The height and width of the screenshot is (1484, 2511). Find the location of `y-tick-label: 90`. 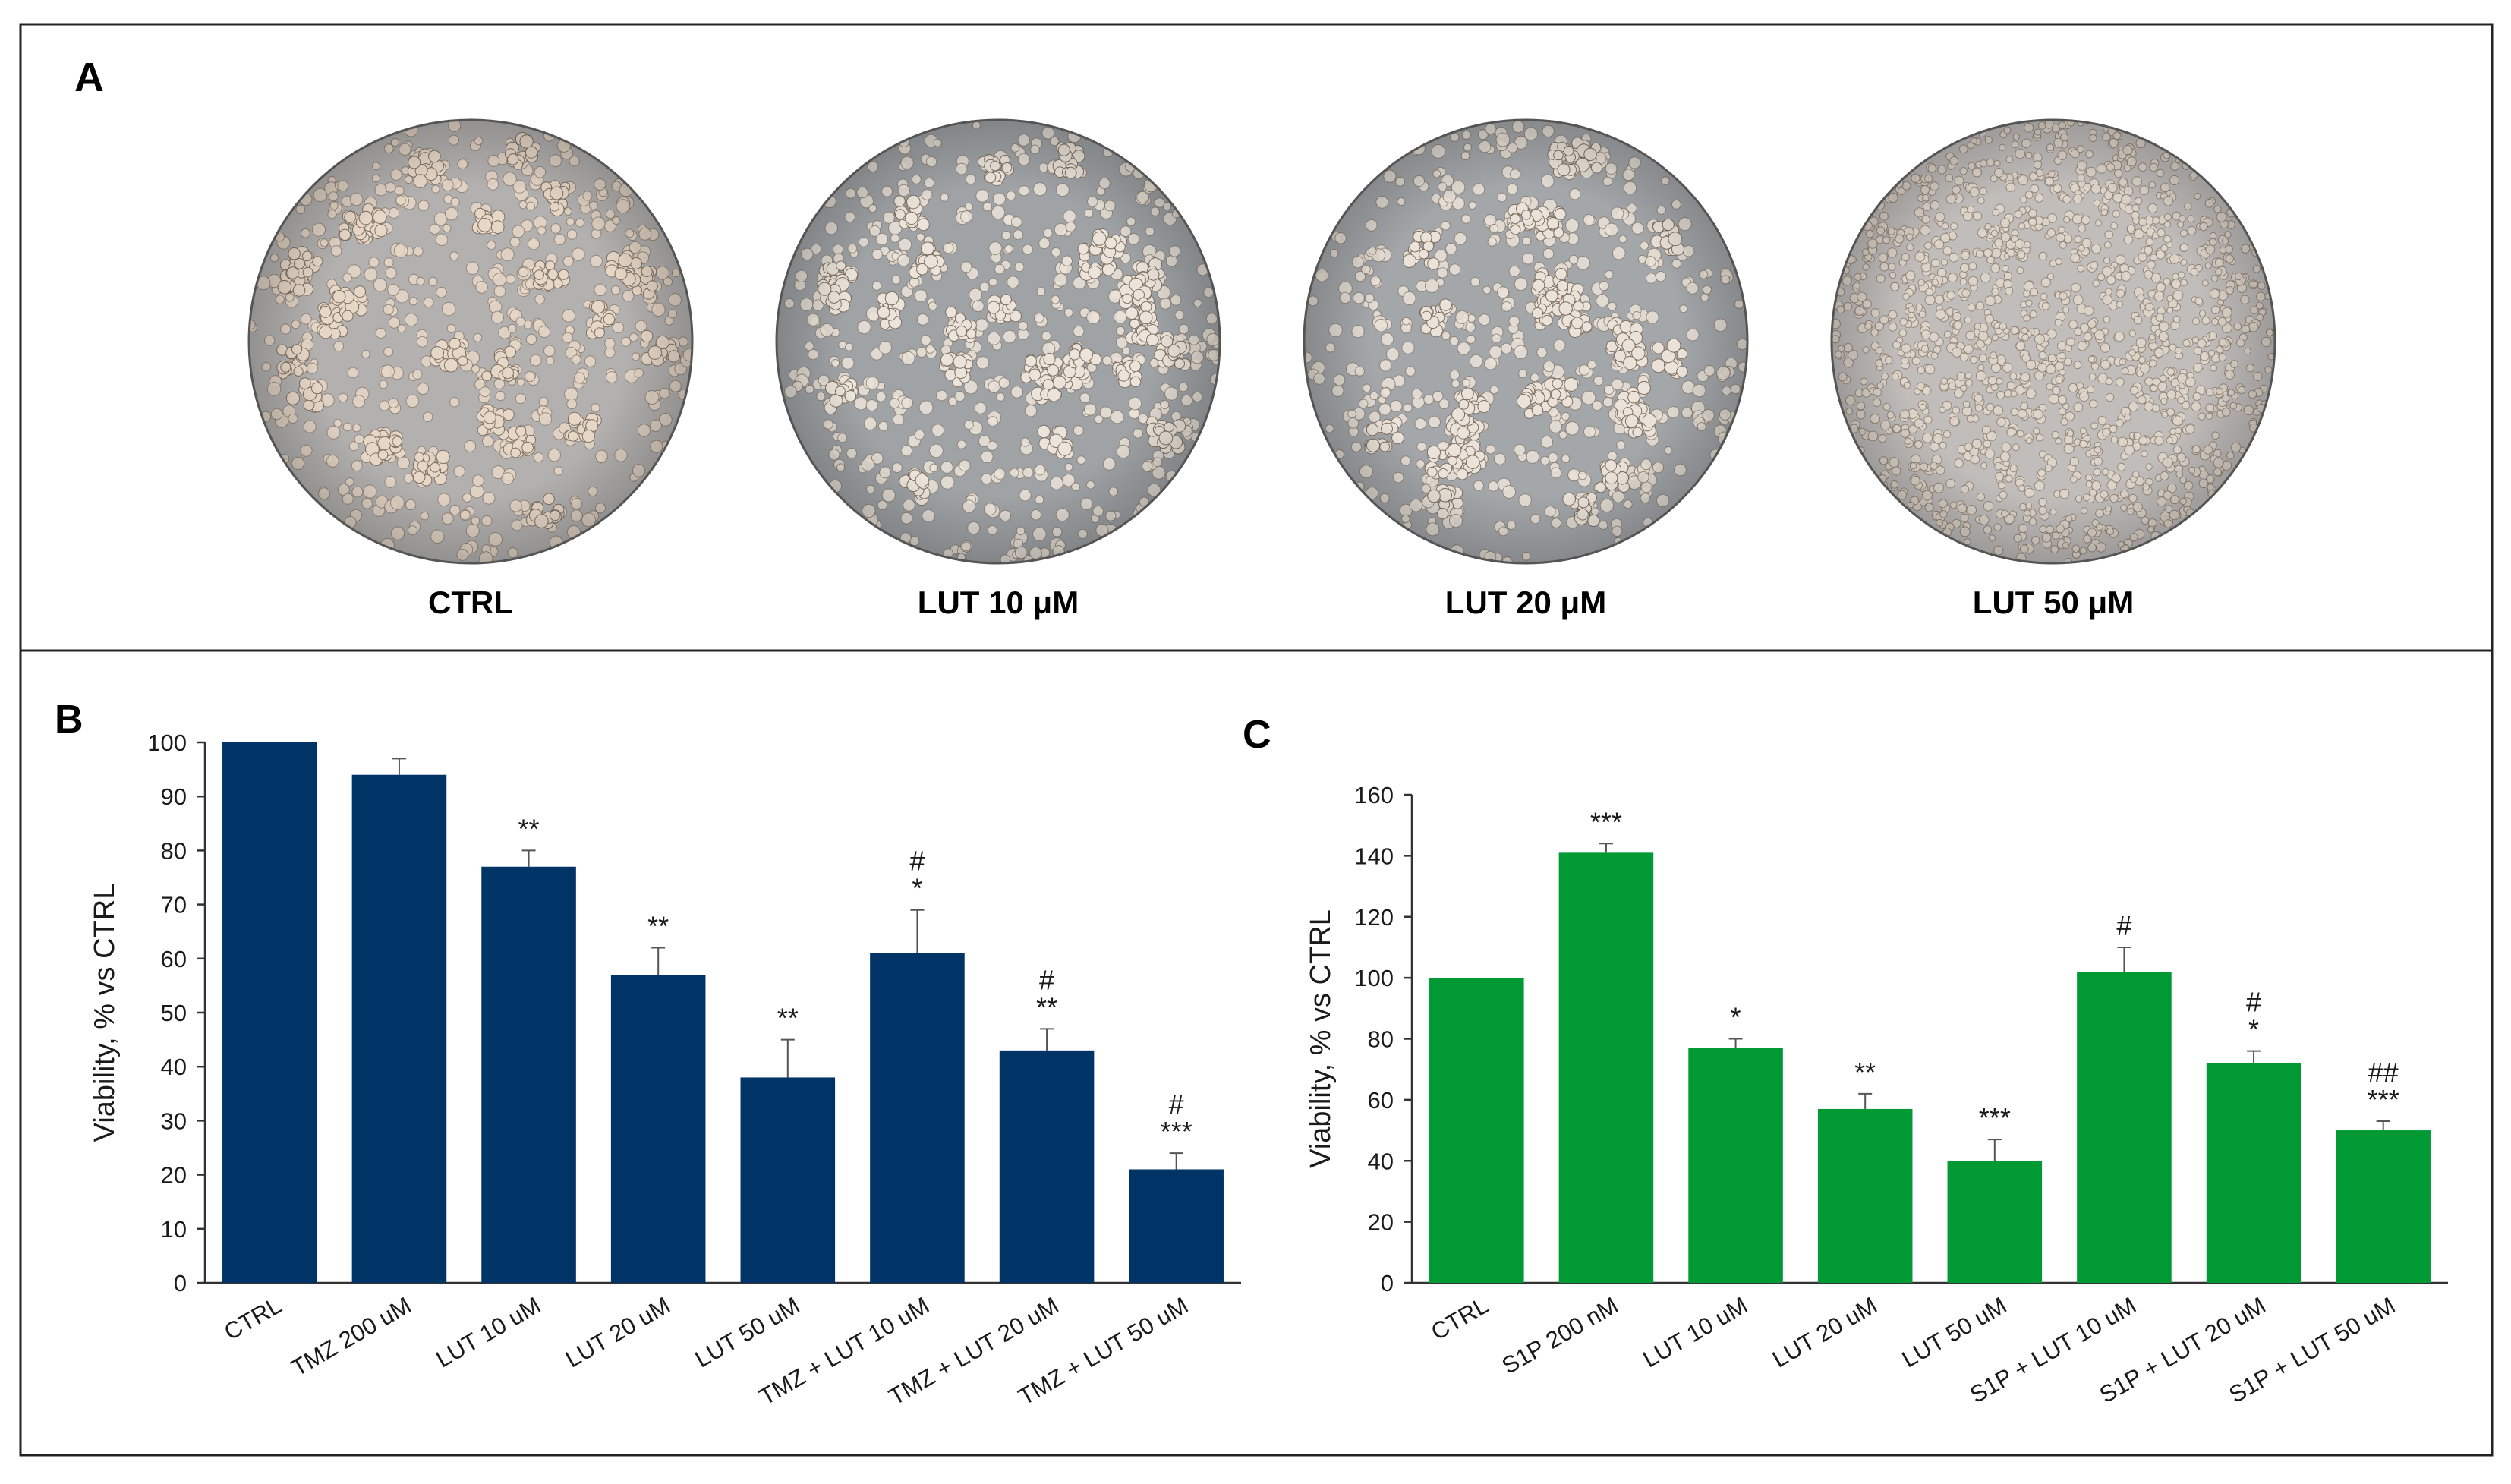

y-tick-label: 90 is located at coordinates (174, 796).